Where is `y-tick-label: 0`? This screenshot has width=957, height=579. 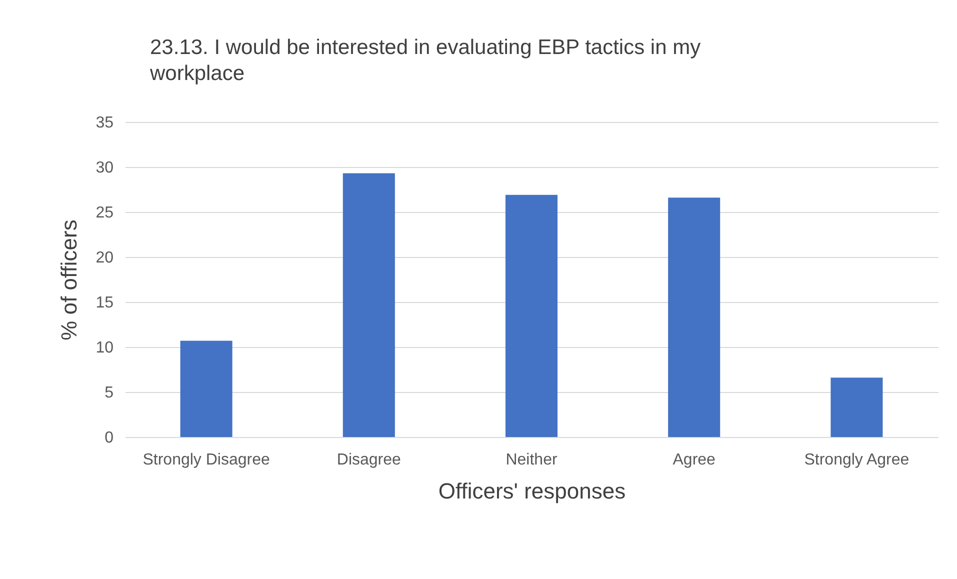
y-tick-label: 0 is located at coordinates (109, 438).